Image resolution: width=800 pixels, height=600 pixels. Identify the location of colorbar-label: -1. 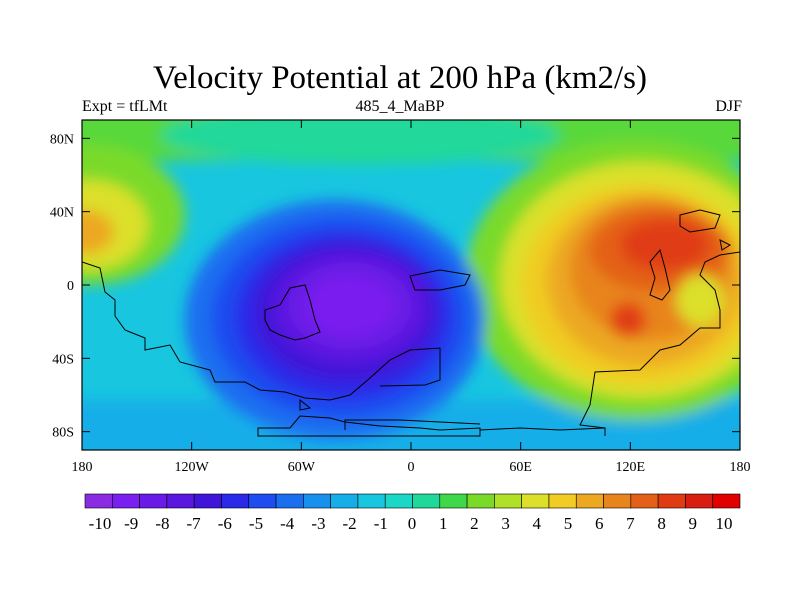
(381, 523).